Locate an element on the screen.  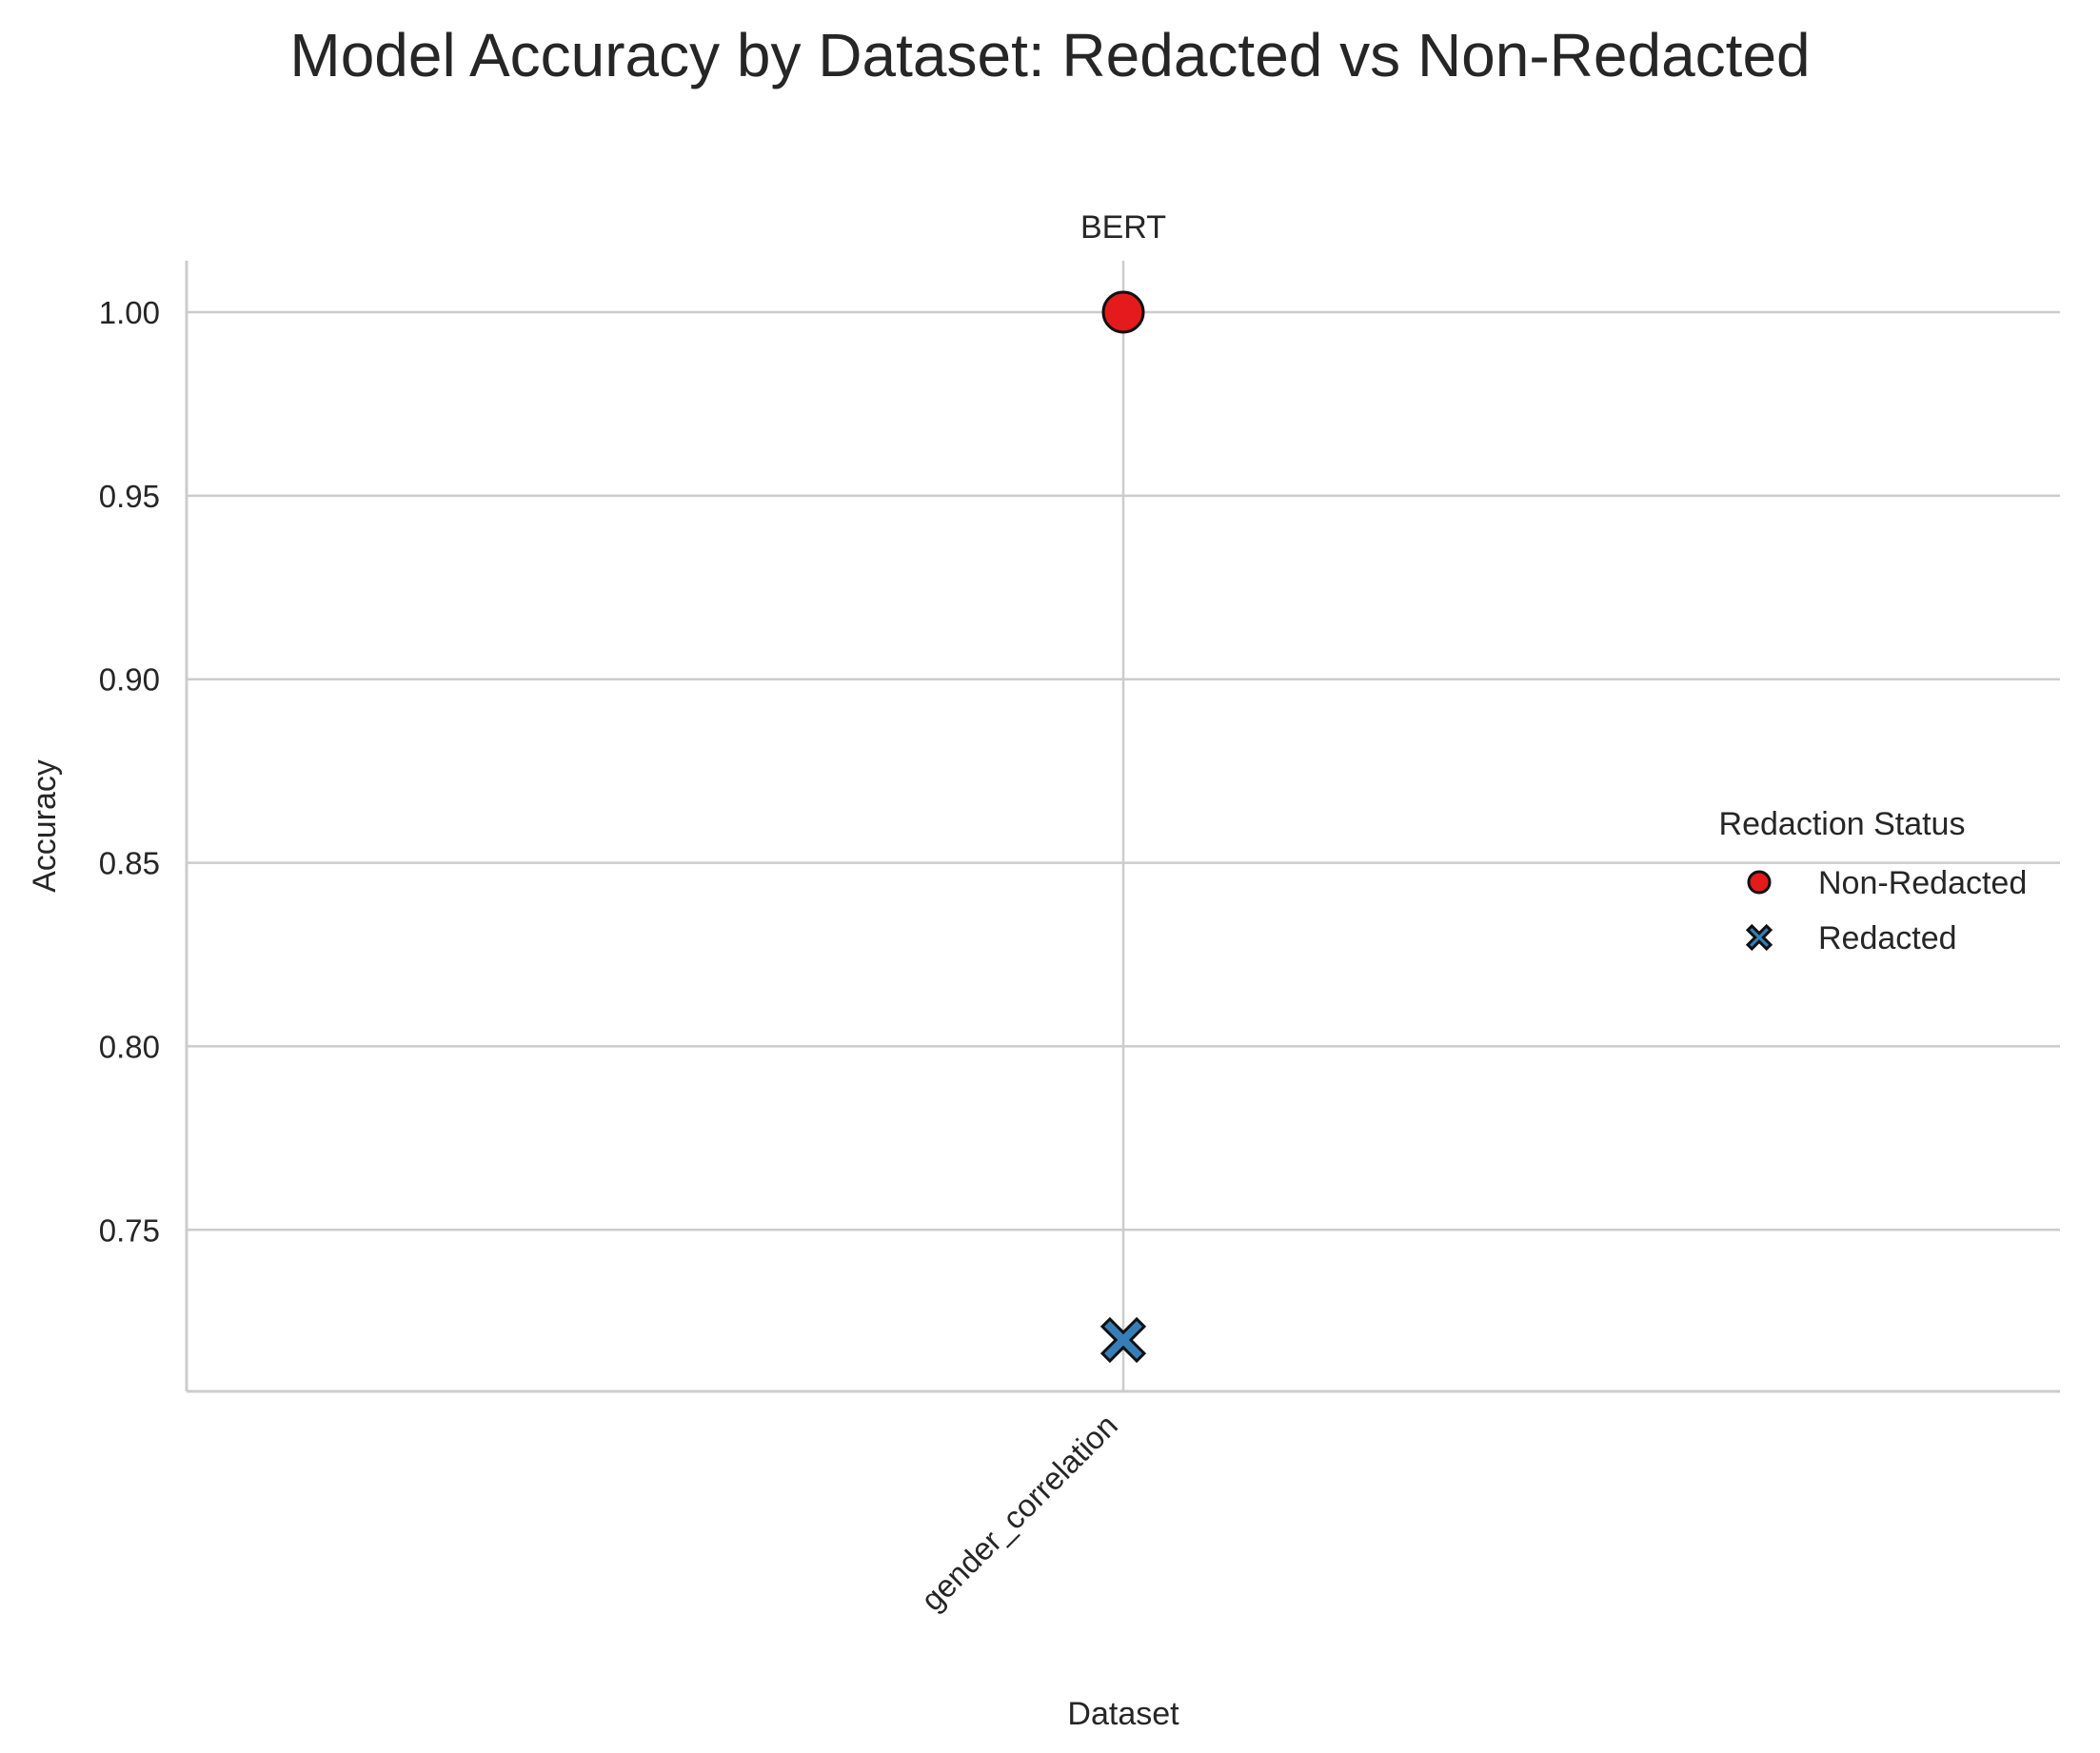
legend-title: Redaction Status is located at coordinates (1843, 824).